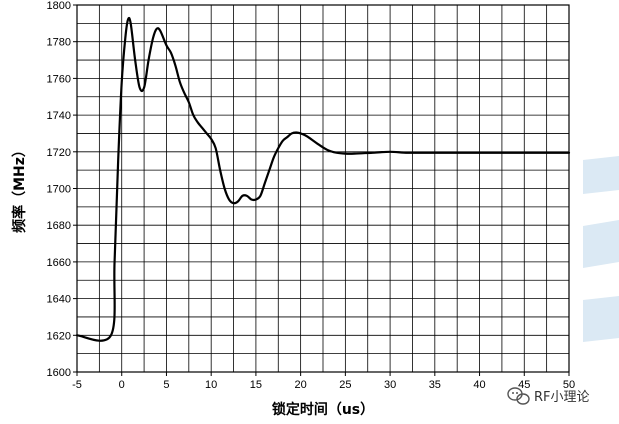 Image resolution: width=619 pixels, height=424 pixels. I want to click on x-tick-label: 10, so click(211, 385).